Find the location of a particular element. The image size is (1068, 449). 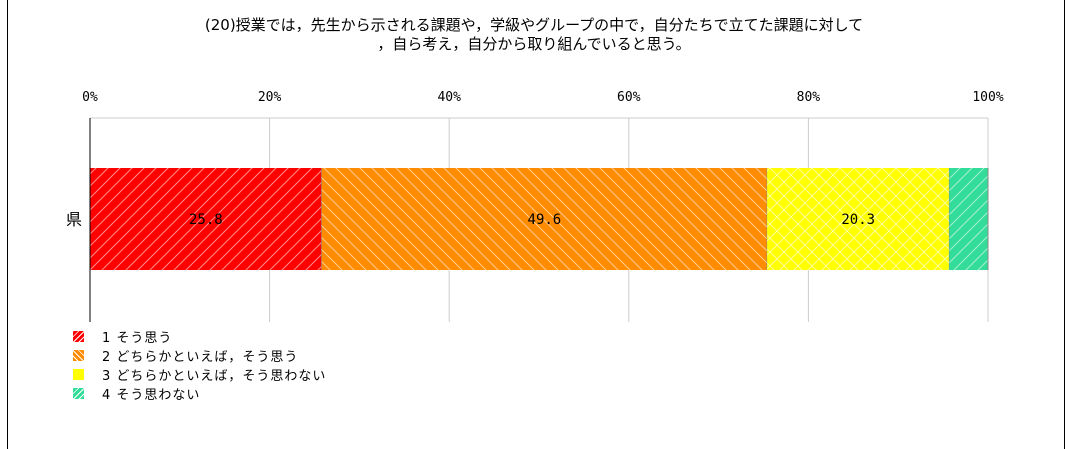

x-tick-label: 100% is located at coordinates (987, 97).